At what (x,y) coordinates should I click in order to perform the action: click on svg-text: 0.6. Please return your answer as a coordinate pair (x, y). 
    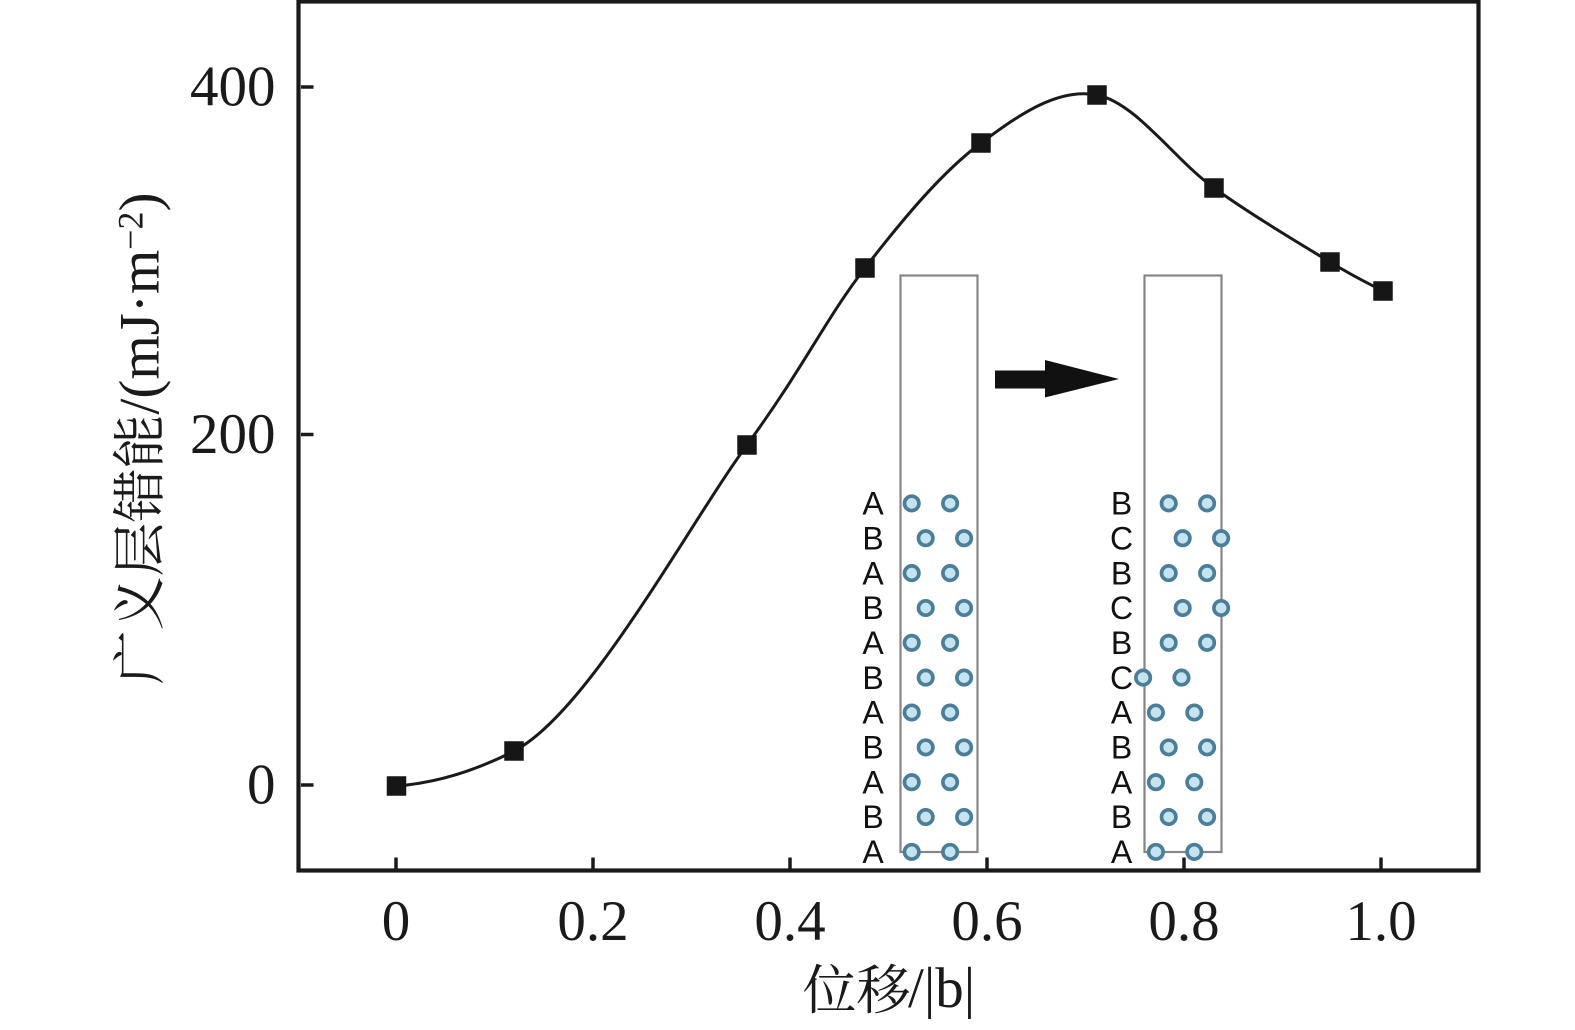
    Looking at the image, I should click on (986, 921).